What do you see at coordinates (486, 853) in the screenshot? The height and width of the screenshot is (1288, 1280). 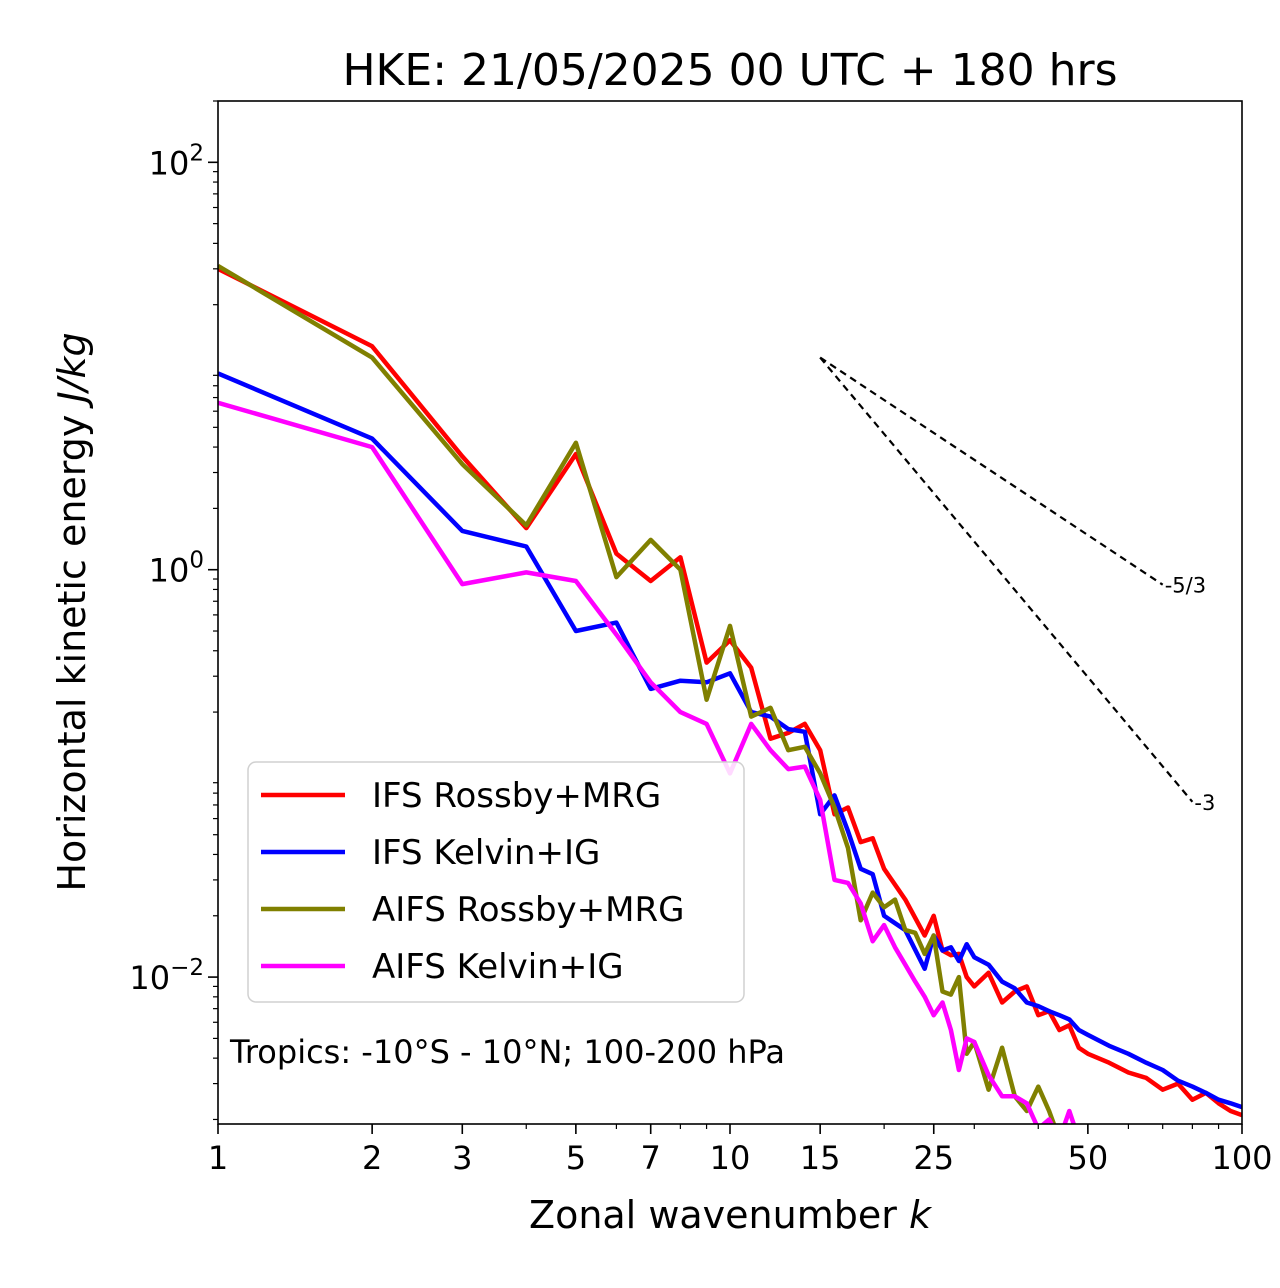 I see `legend-label-1: IFS Kelvin+IG` at bounding box center [486, 853].